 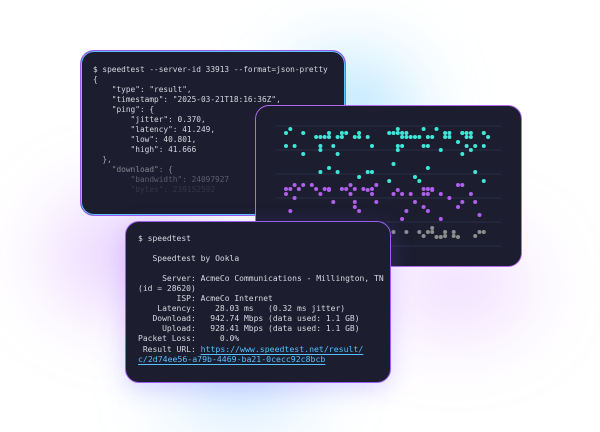 What do you see at coordinates (242, 308) in the screenshot?
I see `output-line: Latency: 28.03 ms (0.32 ms jitter)` at bounding box center [242, 308].